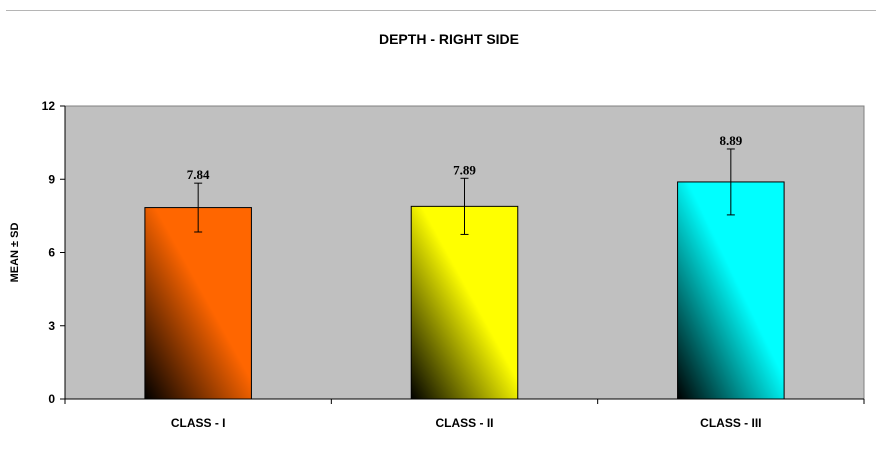 The height and width of the screenshot is (459, 876). Describe the element at coordinates (464, 414) in the screenshot. I see `x-axis: CLASS - I CLASS - II CLASS - III` at that location.